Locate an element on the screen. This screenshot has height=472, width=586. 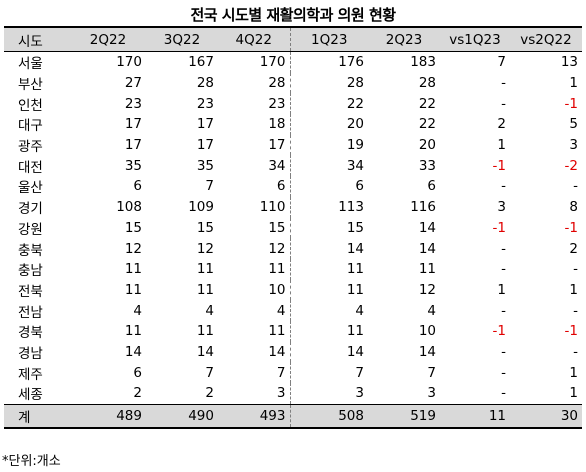
table-row: 대구 17 17 18 20 22 2 5 is located at coordinates (293, 124).